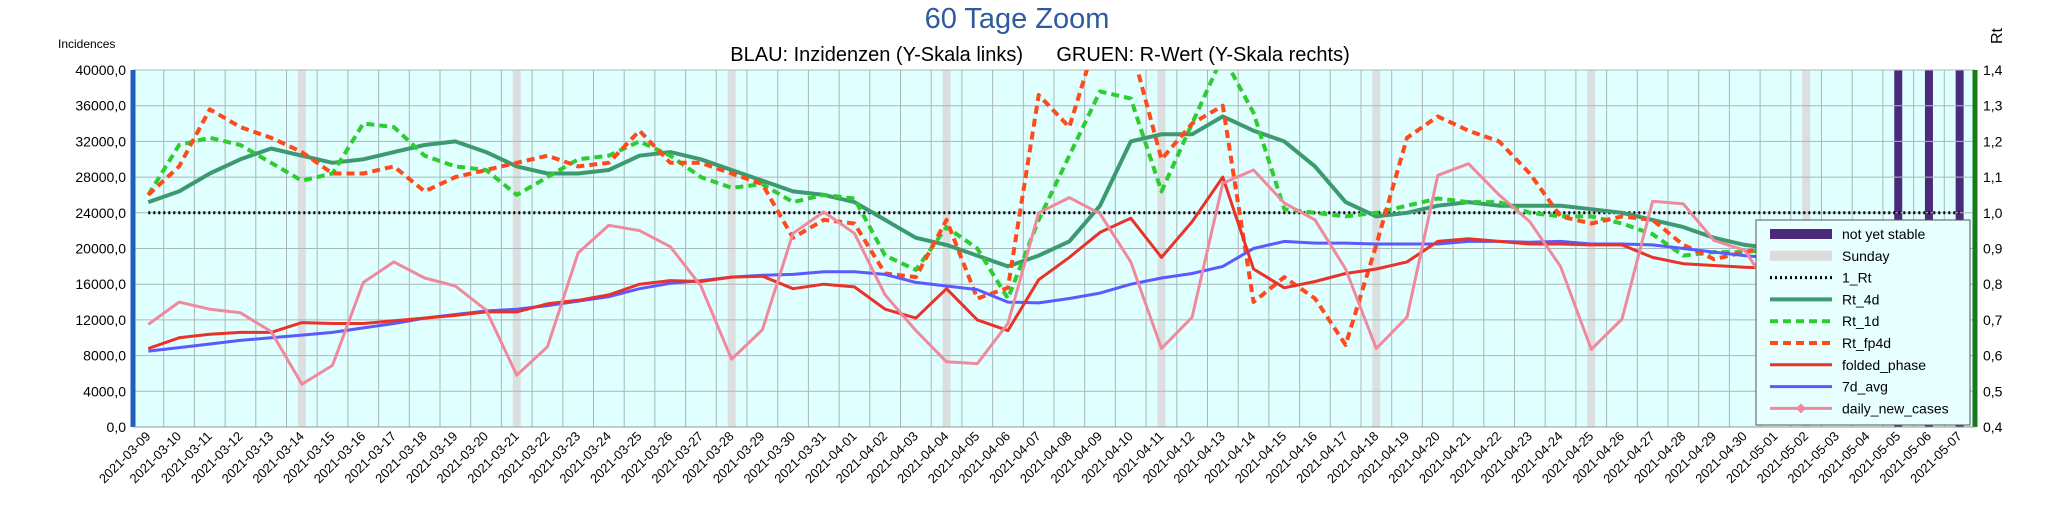 The height and width of the screenshot is (527, 2048). What do you see at coordinates (1865, 387) in the screenshot?
I see `legend-label: 7d_avg` at bounding box center [1865, 387].